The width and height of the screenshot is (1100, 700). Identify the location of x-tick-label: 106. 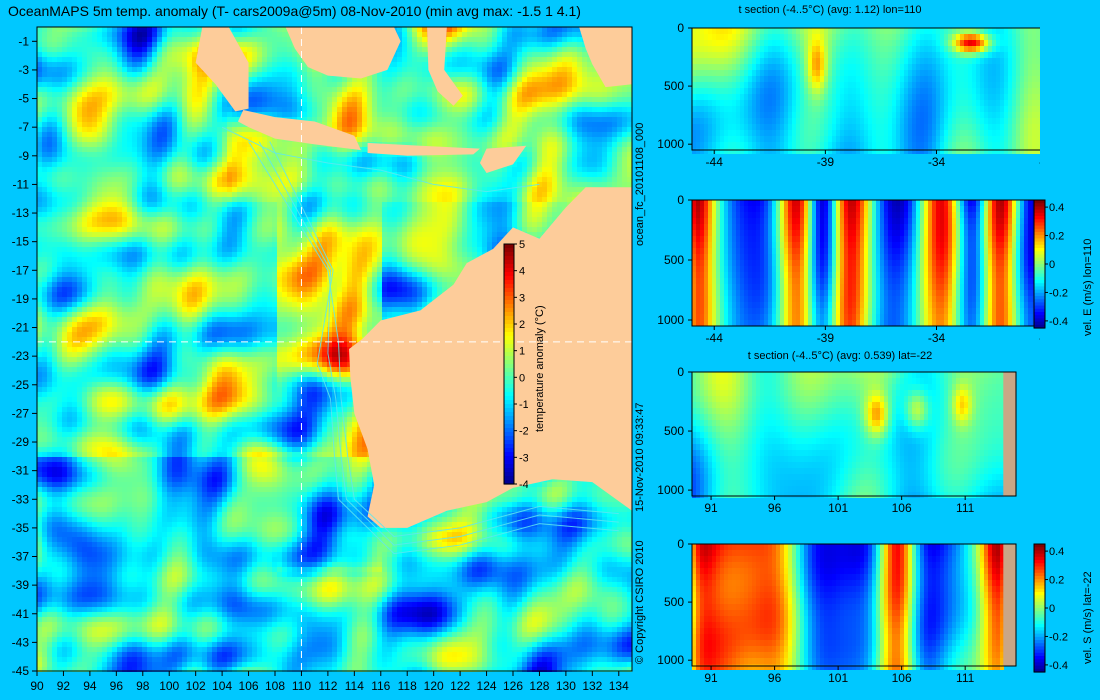
(902, 678).